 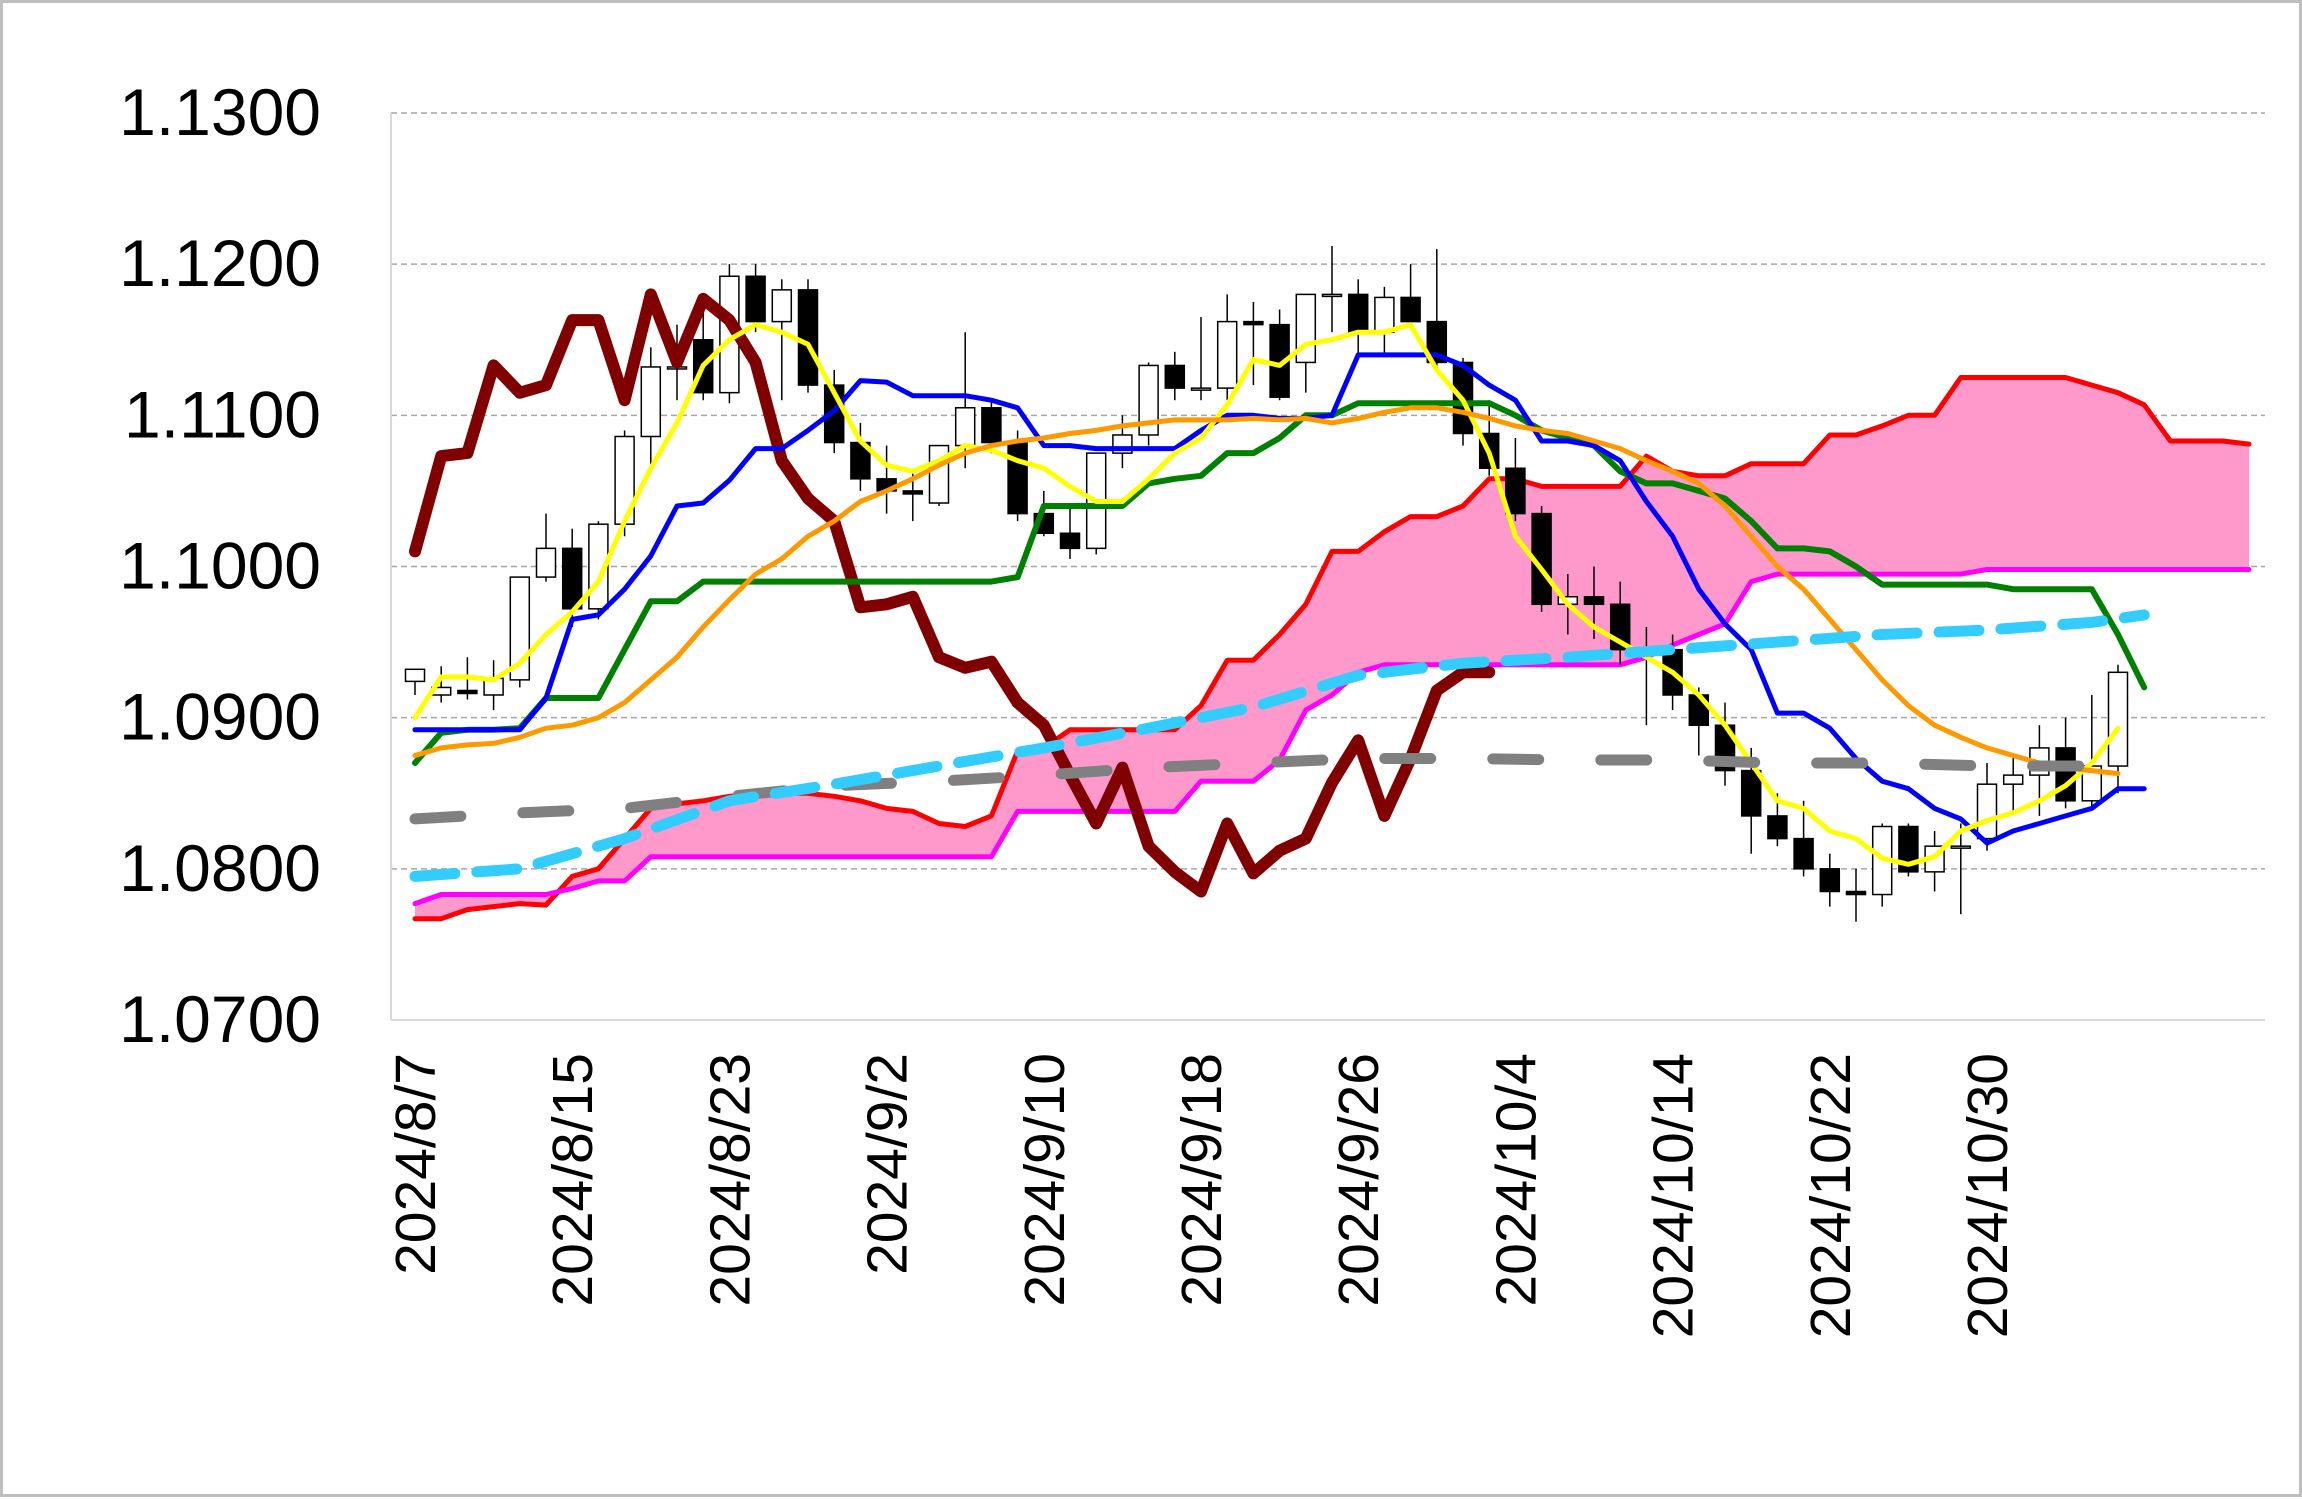 What do you see at coordinates (1045, 1180) in the screenshot?
I see `x-tick-label: 2024/9/10` at bounding box center [1045, 1180].